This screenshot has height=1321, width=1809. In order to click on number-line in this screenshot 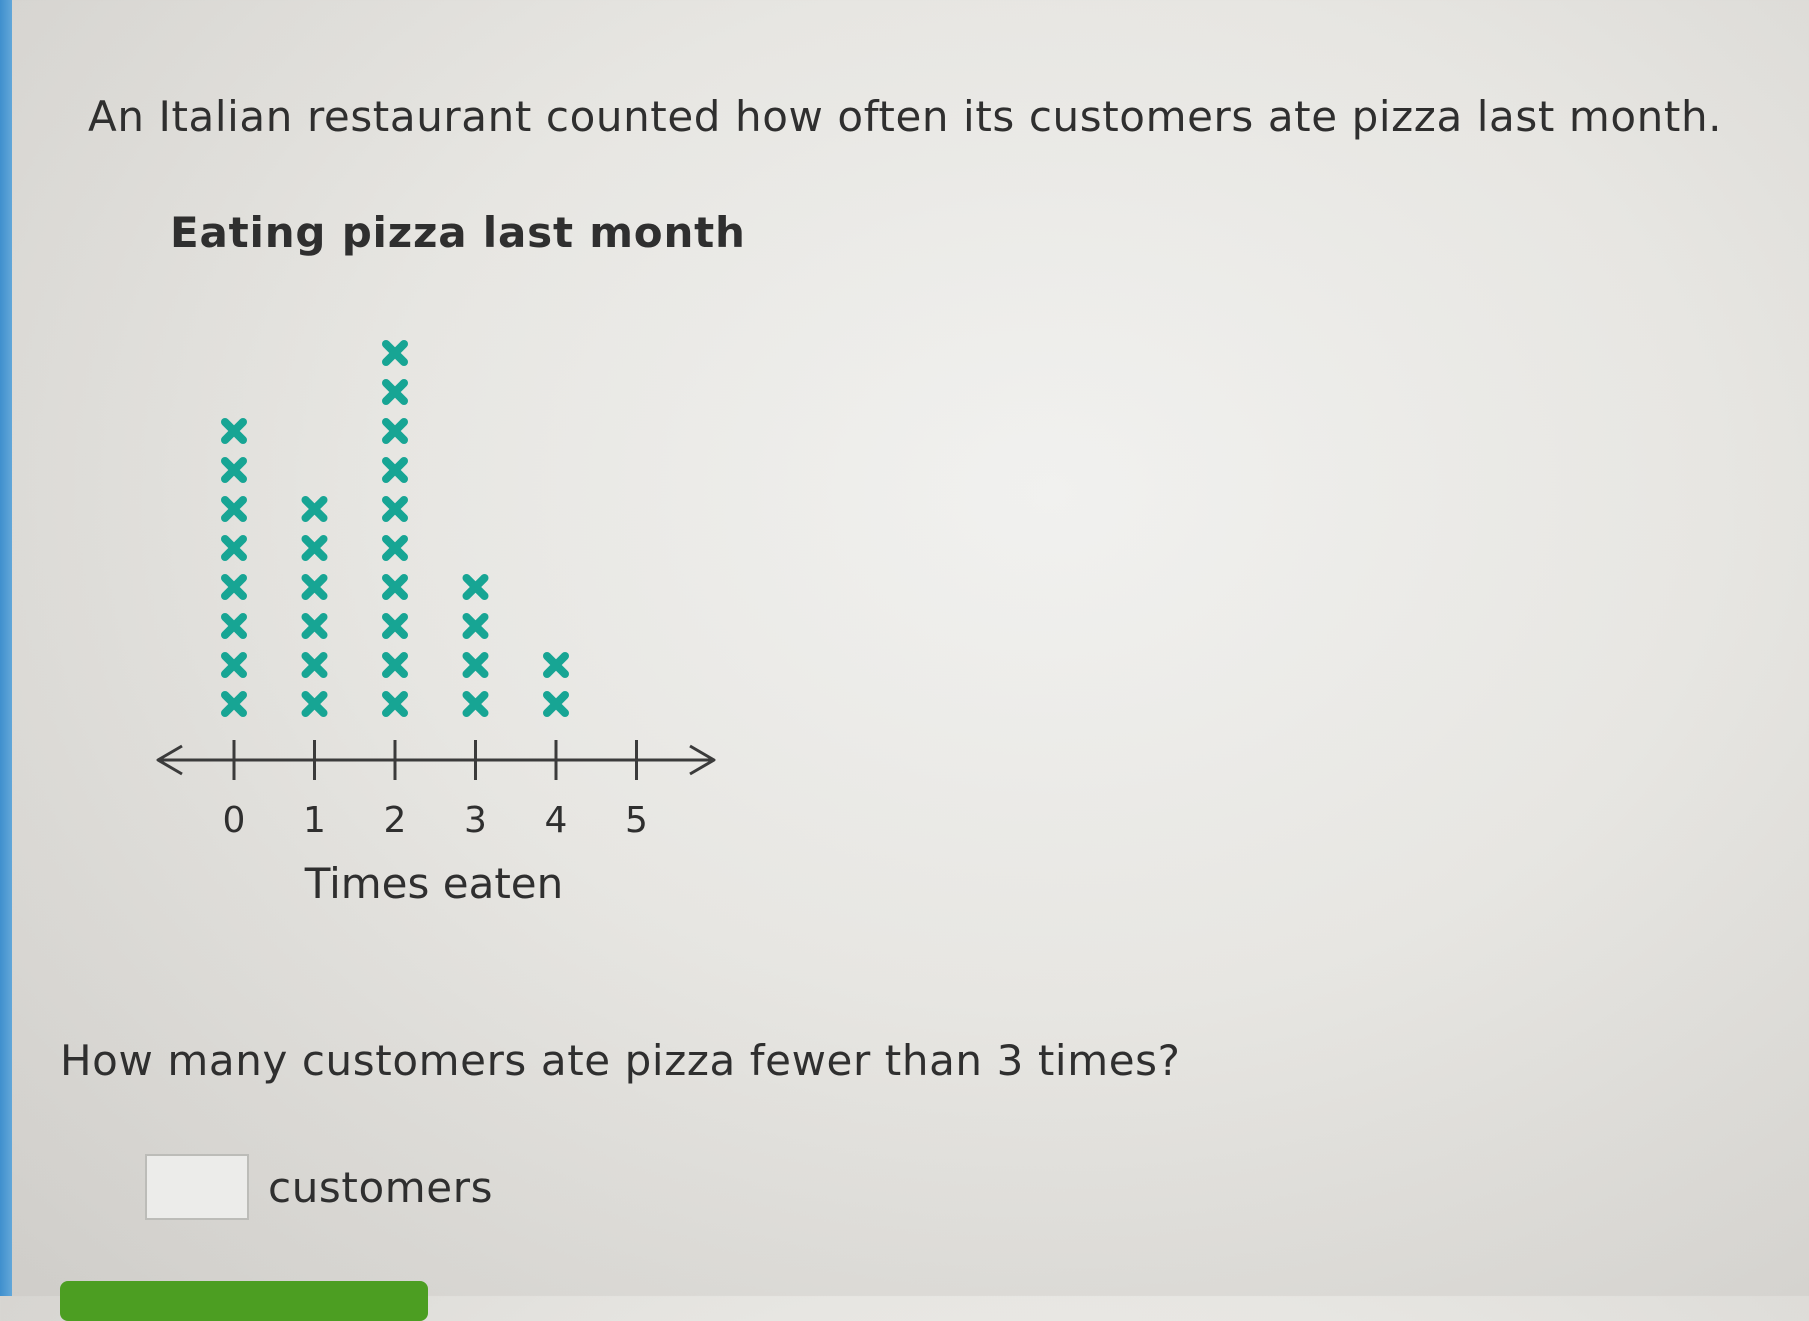, I will do `click(436, 760)`.